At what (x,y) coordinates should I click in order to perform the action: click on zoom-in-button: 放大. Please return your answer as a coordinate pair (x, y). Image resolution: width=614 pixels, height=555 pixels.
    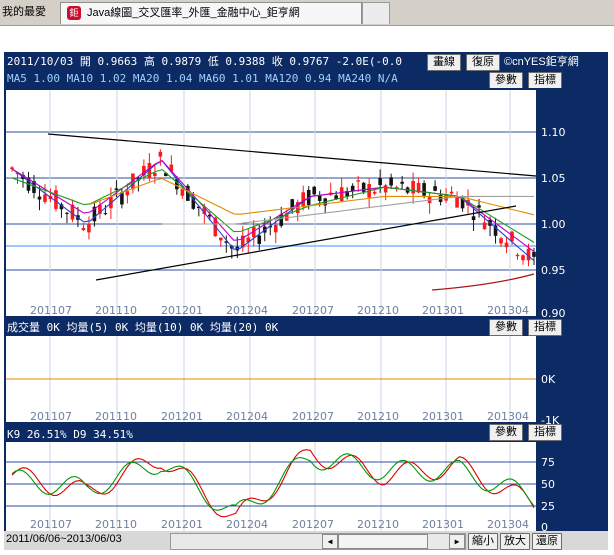
    Looking at the image, I should click on (515, 541).